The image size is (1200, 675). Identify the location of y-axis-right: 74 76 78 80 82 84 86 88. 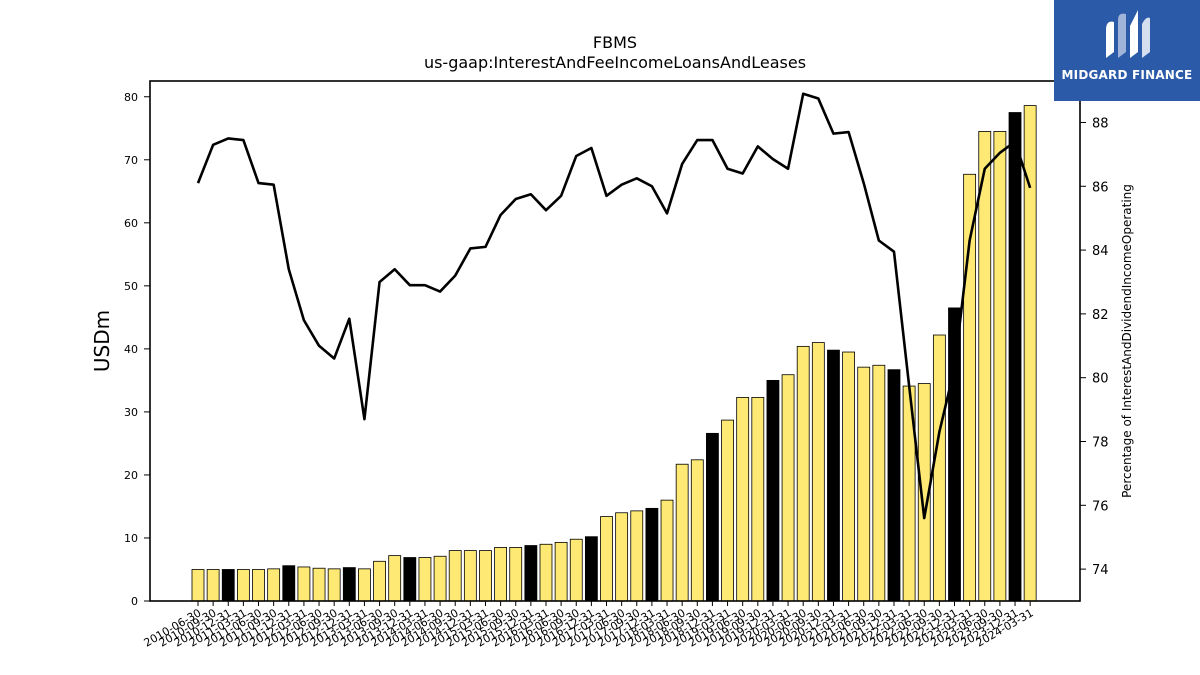
(1094, 347).